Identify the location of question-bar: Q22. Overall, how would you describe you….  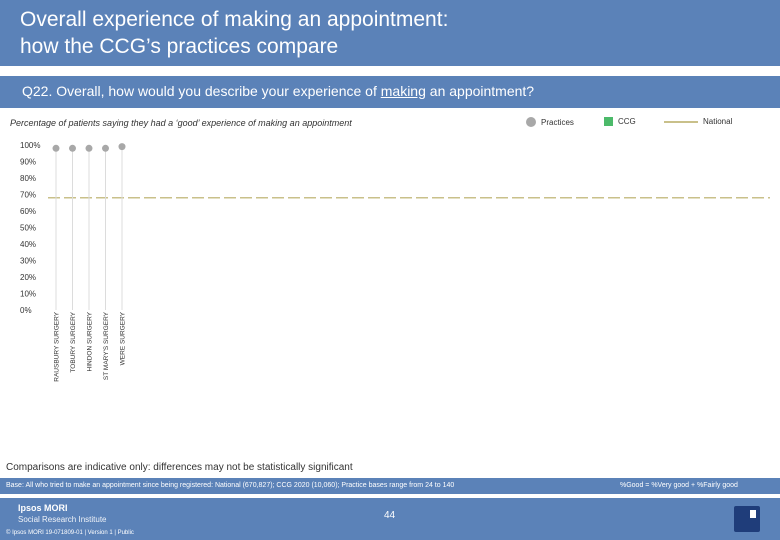
(390, 92).